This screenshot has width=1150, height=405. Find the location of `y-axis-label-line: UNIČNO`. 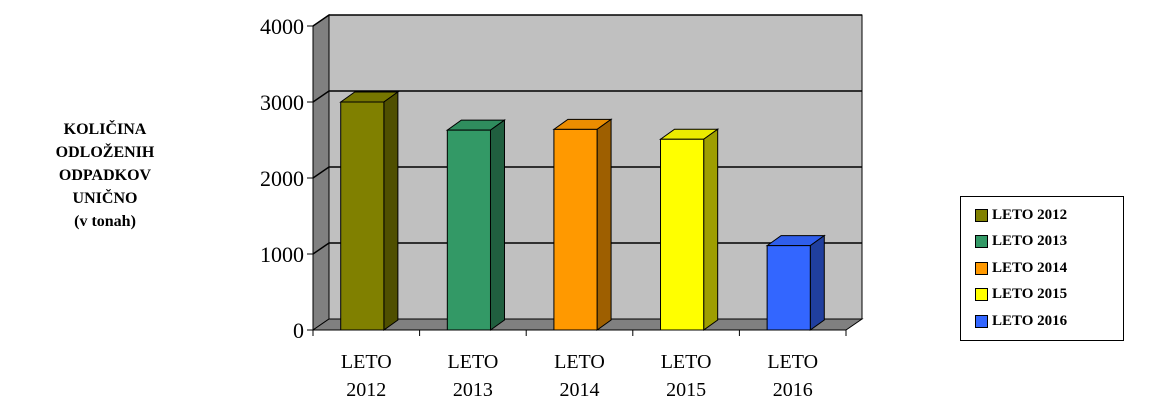

y-axis-label-line: UNIČNO is located at coordinates (105, 198).